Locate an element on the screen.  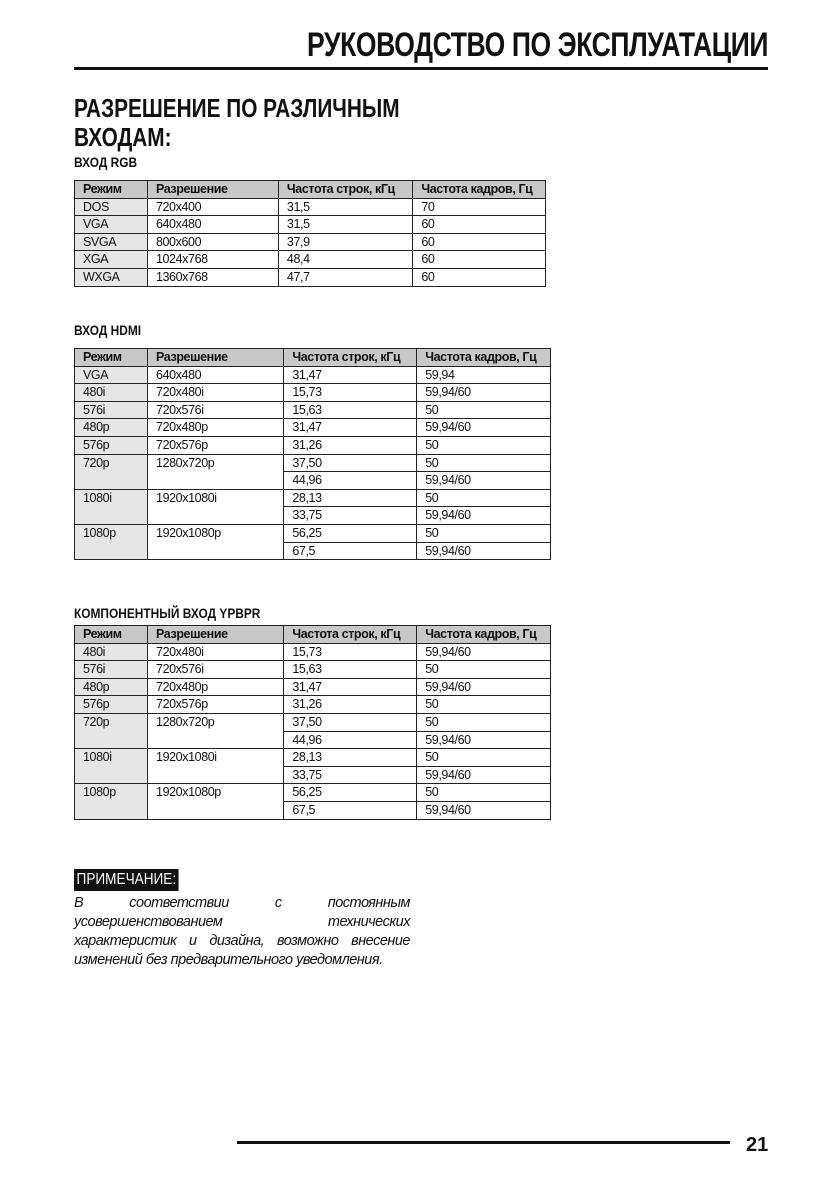
cell-value: 31,5 is located at coordinates (298, 206).